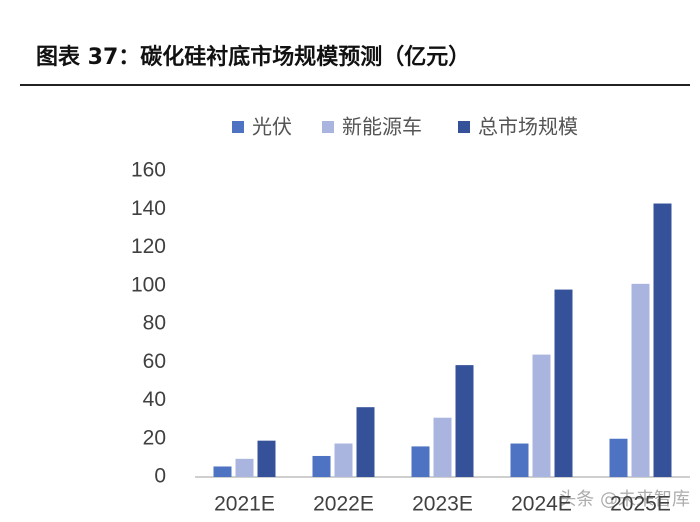 This screenshot has width=700, height=522. Describe the element at coordinates (442, 504) in the screenshot. I see `x-tick-label: 2023E` at that location.